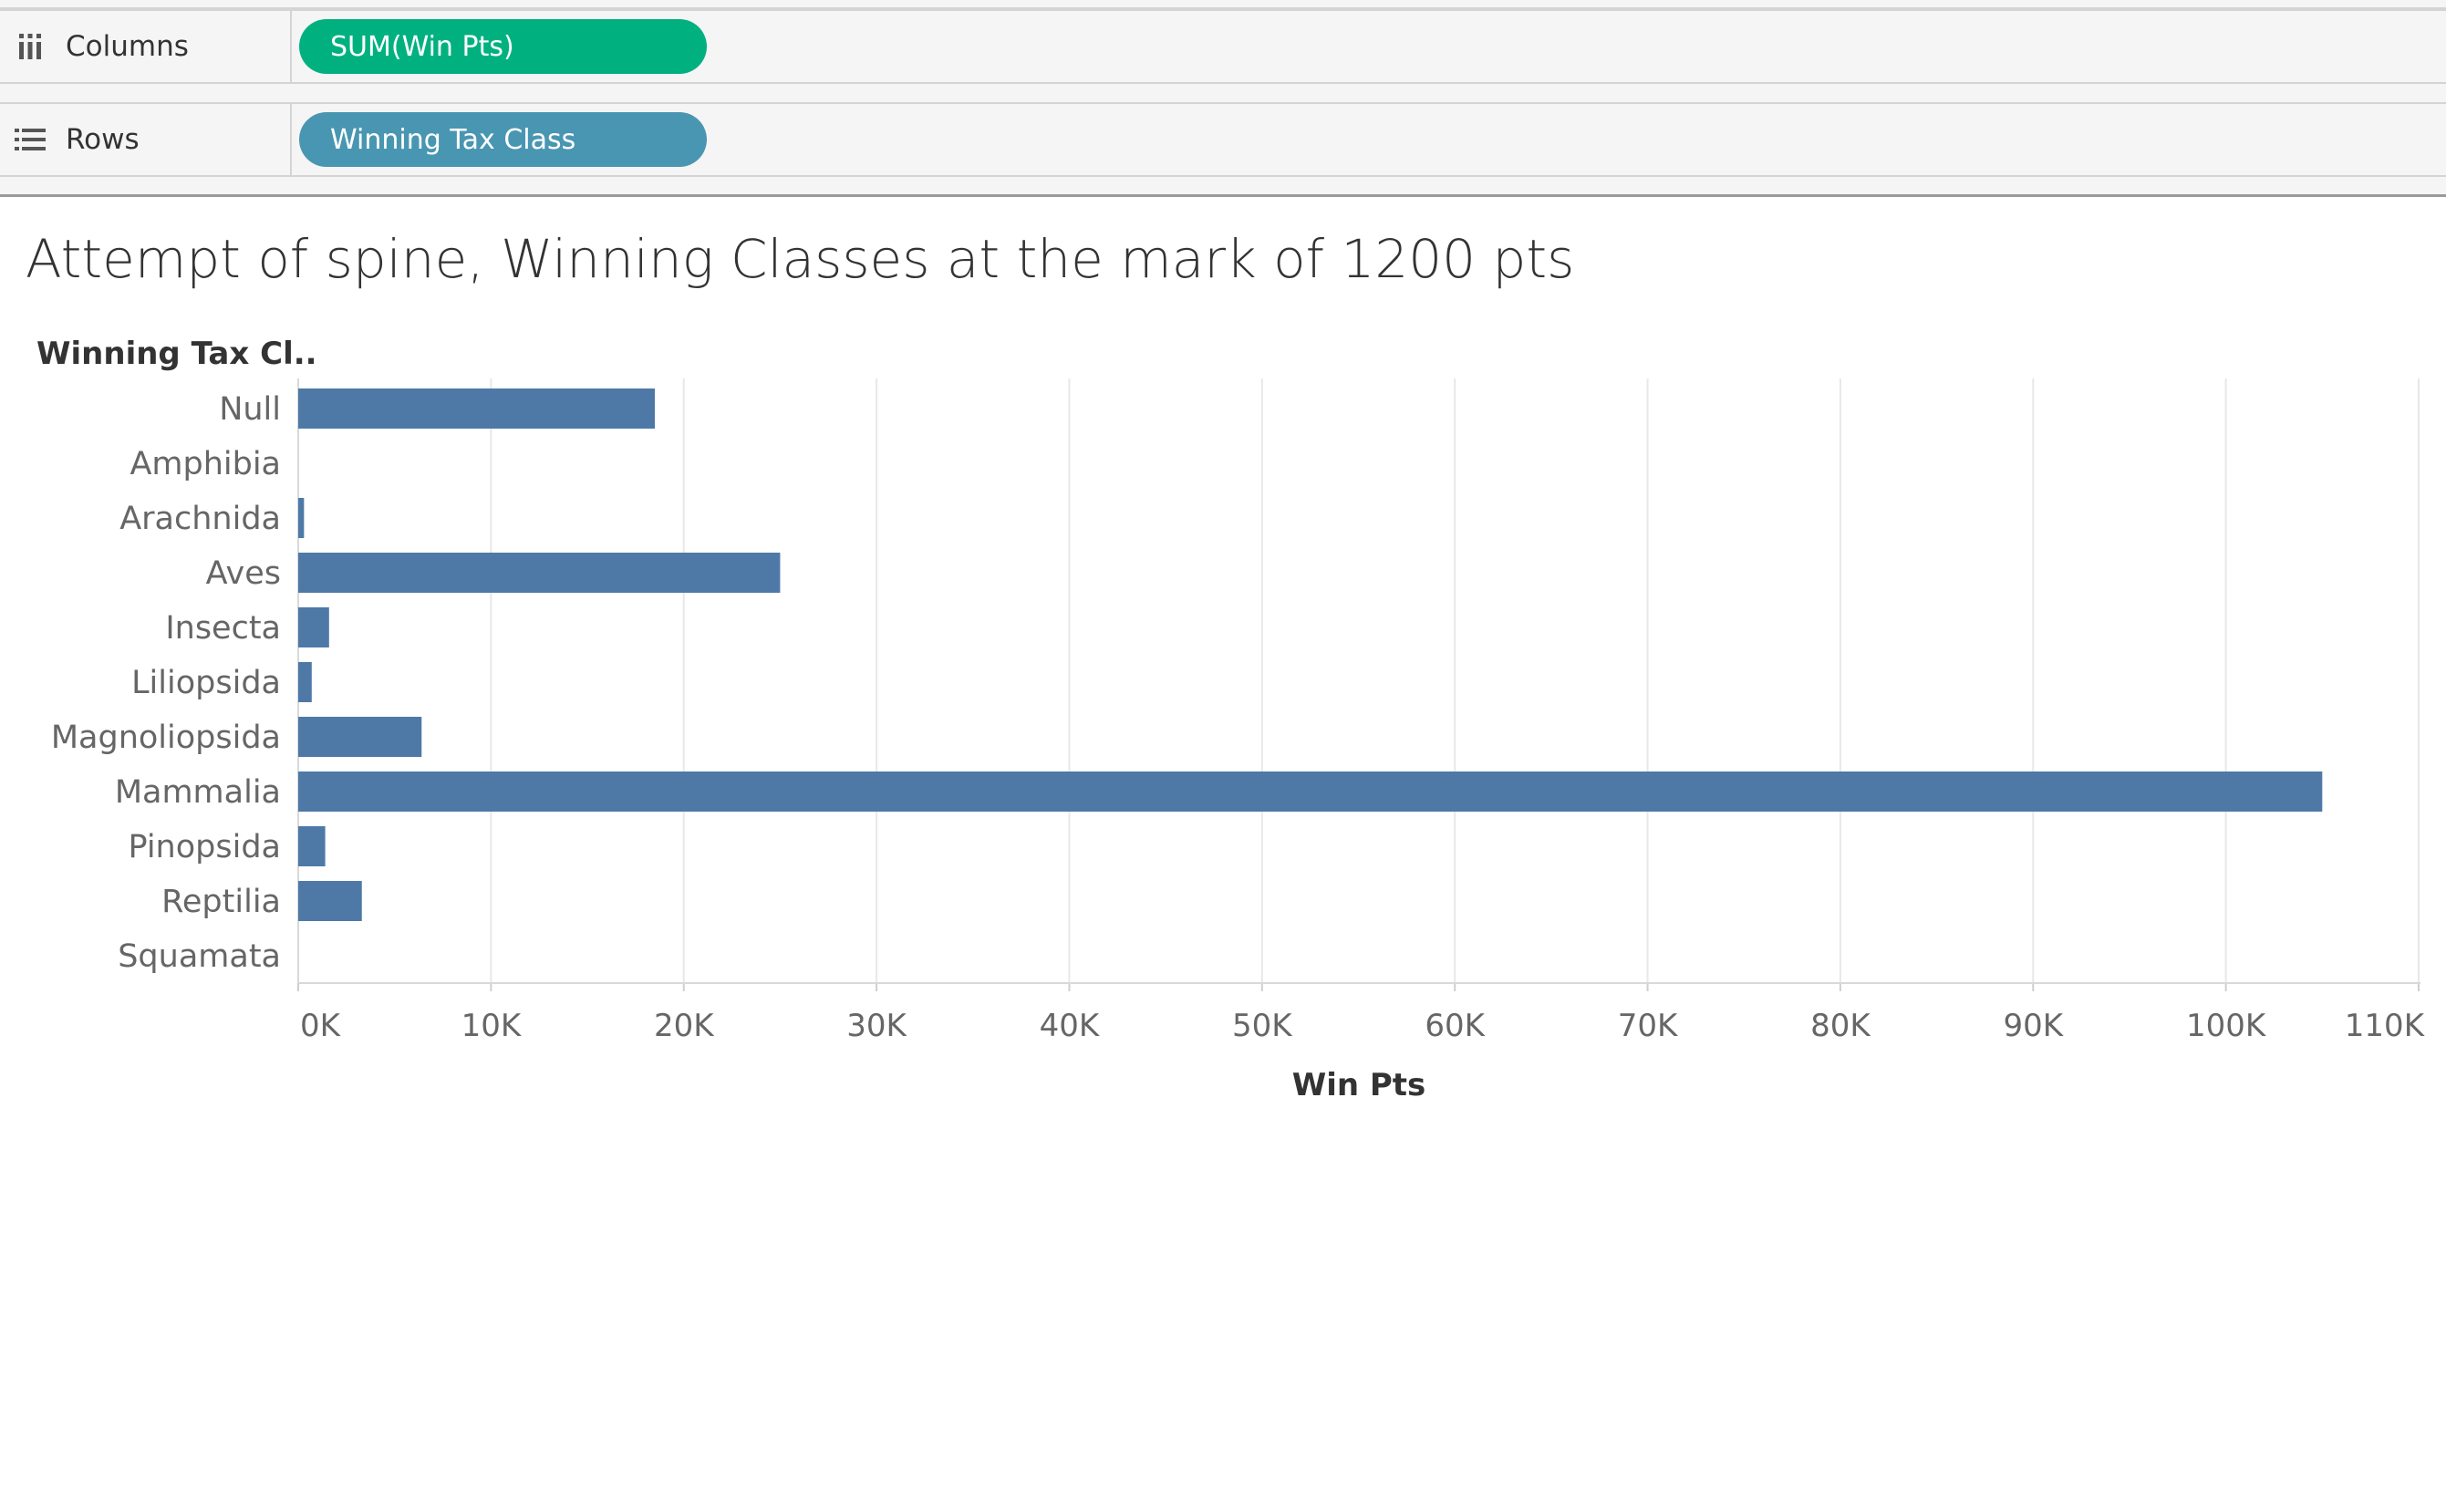 This screenshot has height=1512, width=2446. Describe the element at coordinates (198, 792) in the screenshot. I see `category-label: Mammalia` at that location.